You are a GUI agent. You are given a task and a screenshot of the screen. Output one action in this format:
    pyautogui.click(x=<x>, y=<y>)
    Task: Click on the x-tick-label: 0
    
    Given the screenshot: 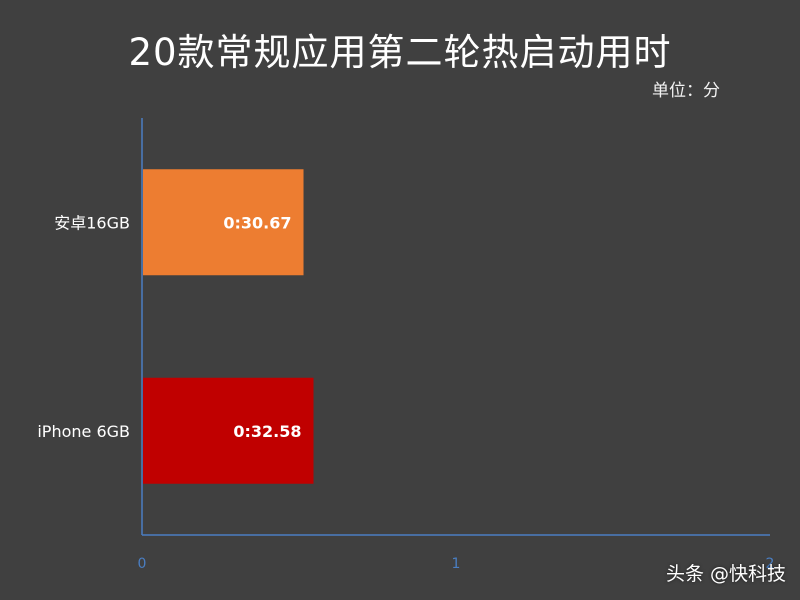 What is the action you would take?
    pyautogui.click(x=142, y=564)
    